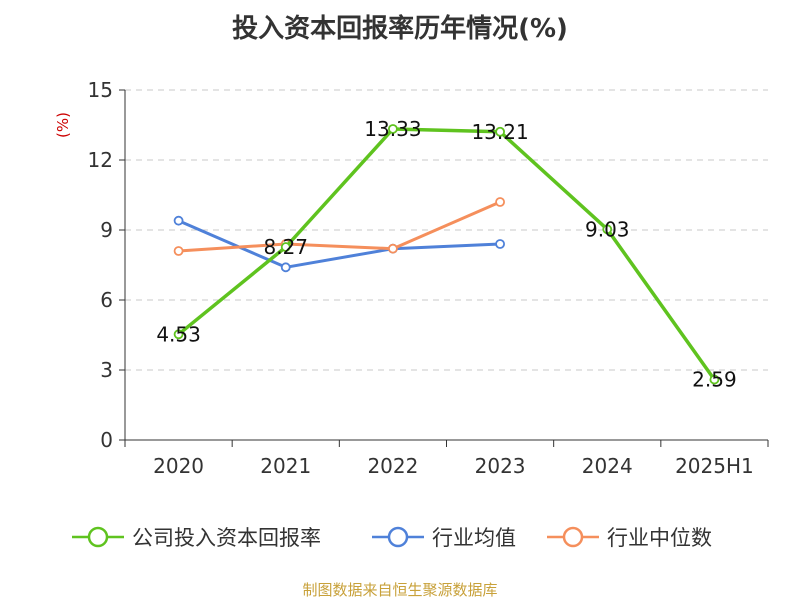 This screenshot has height=600, width=800. I want to click on x-tick-label: 2020, so click(178, 466).